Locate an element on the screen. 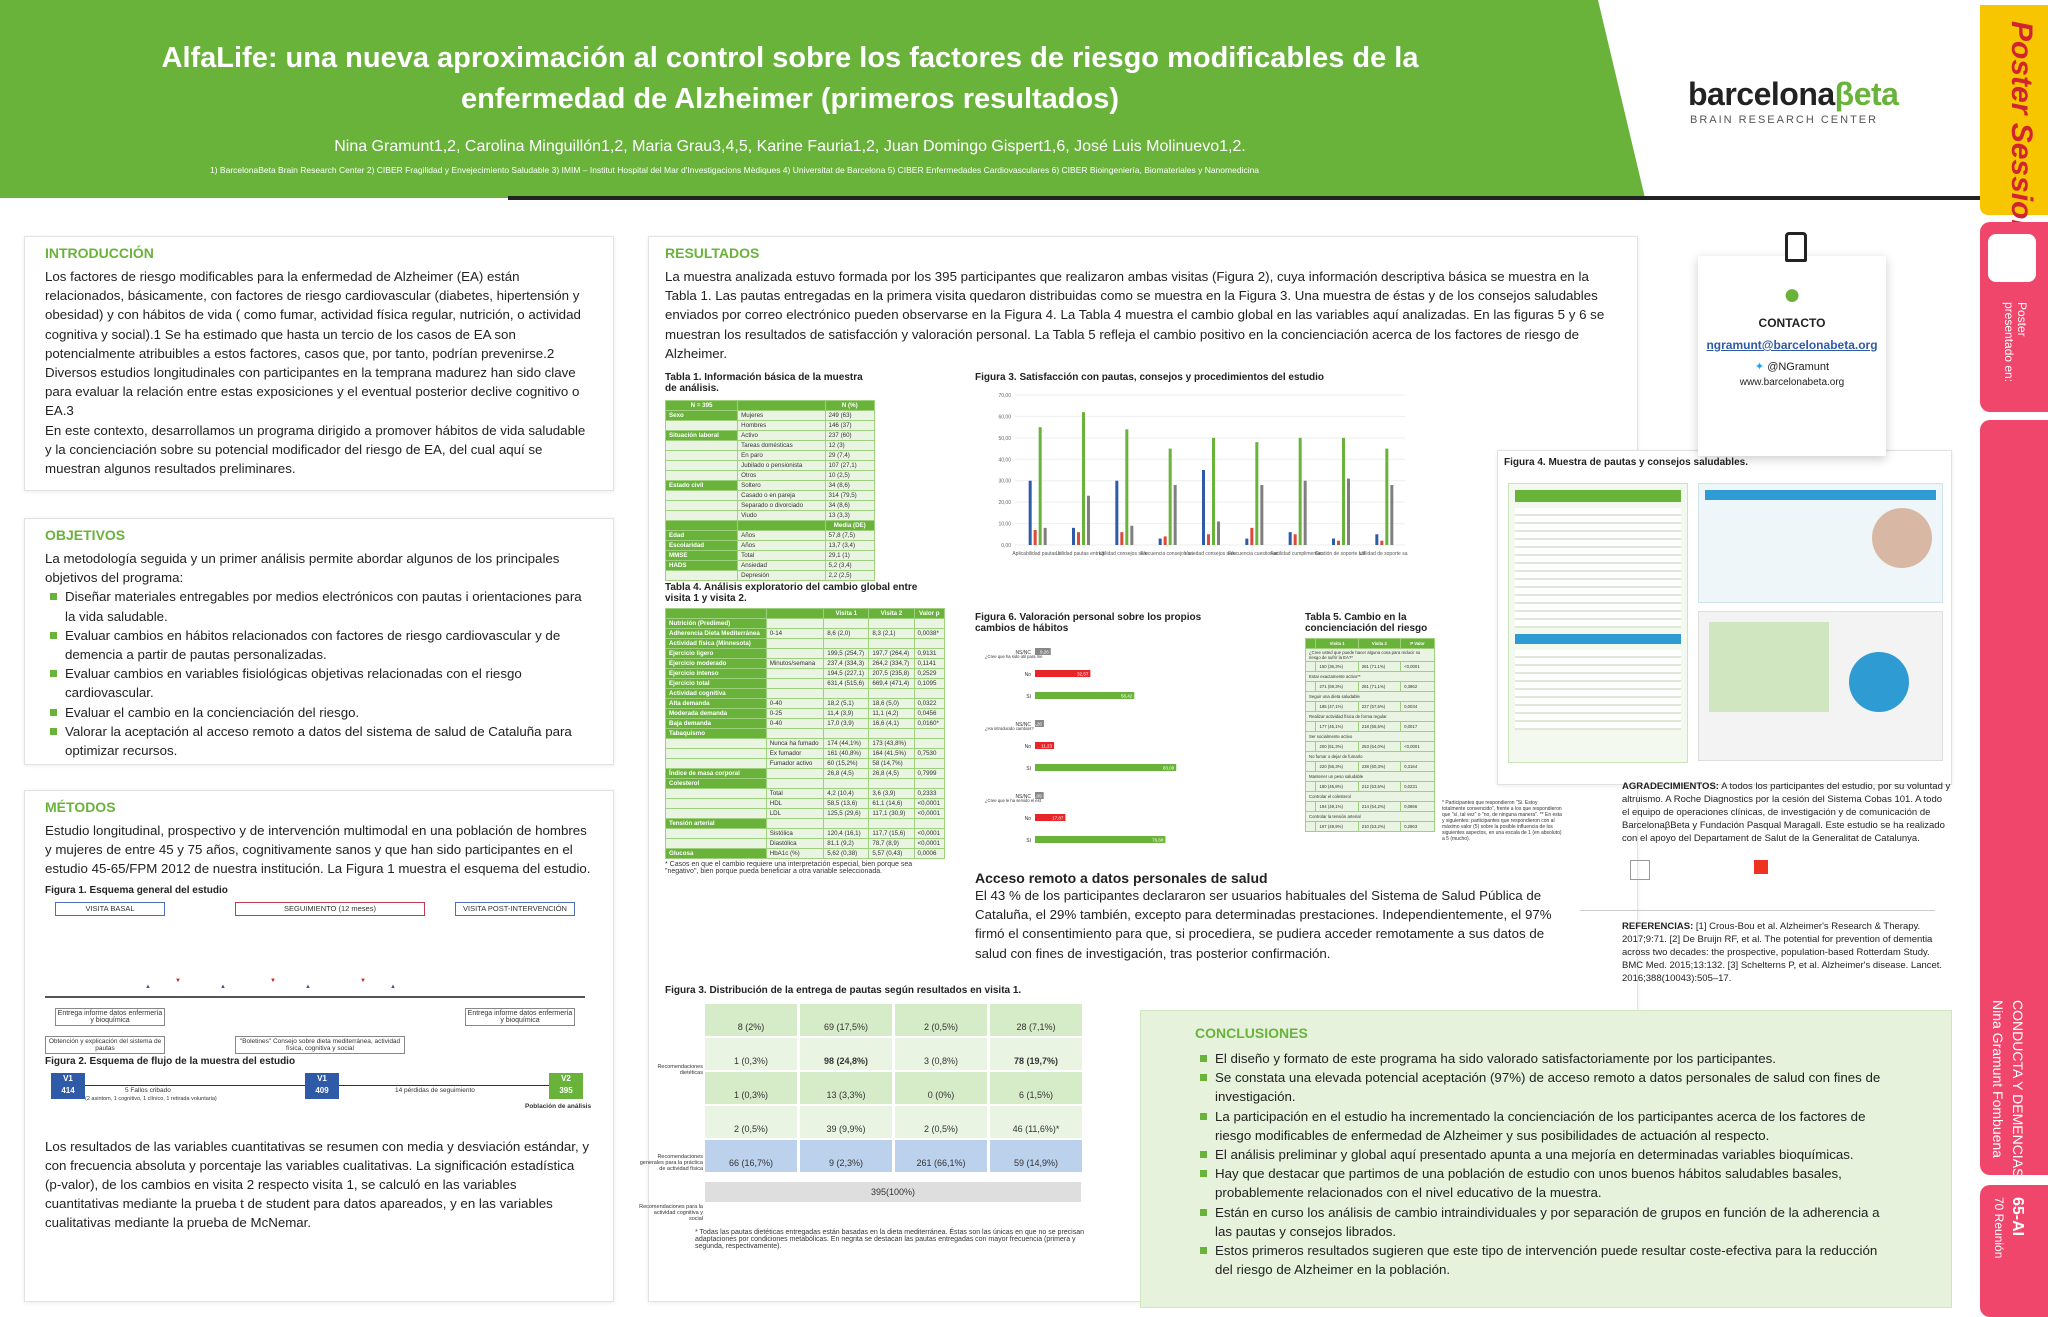 This screenshot has width=2048, height=1317. fig4-phone is located at coordinates (1879, 682).